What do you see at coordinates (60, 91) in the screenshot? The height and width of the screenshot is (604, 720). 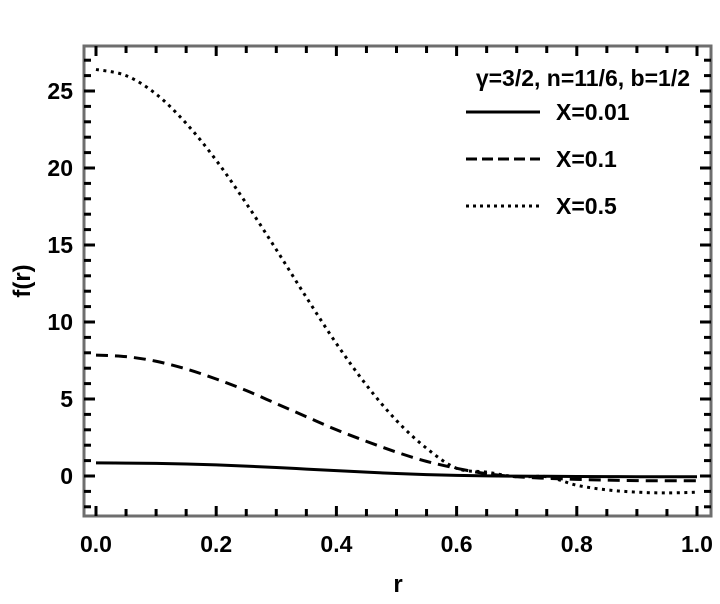 I see `y-tick-label: 25` at bounding box center [60, 91].